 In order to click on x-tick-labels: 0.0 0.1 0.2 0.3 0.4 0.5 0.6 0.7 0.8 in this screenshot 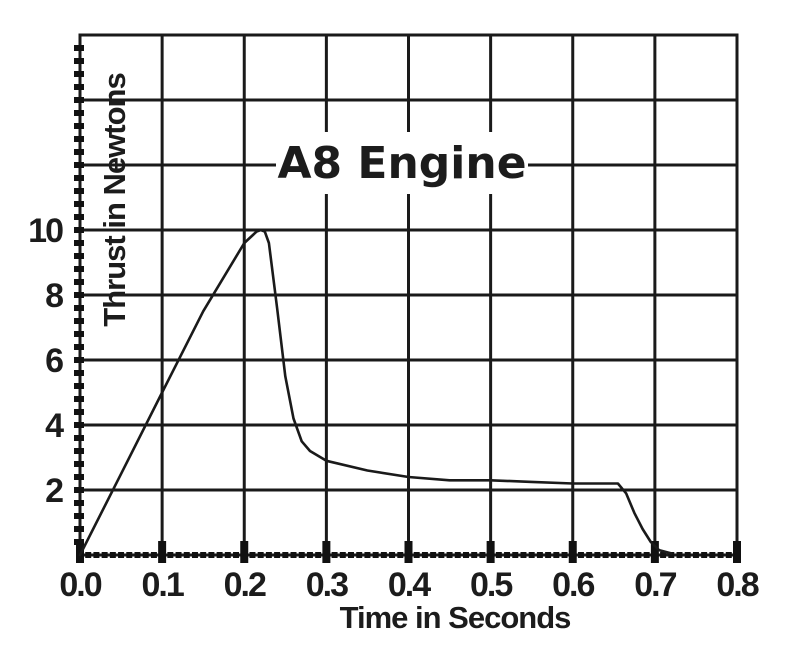, I will do `click(409, 585)`.